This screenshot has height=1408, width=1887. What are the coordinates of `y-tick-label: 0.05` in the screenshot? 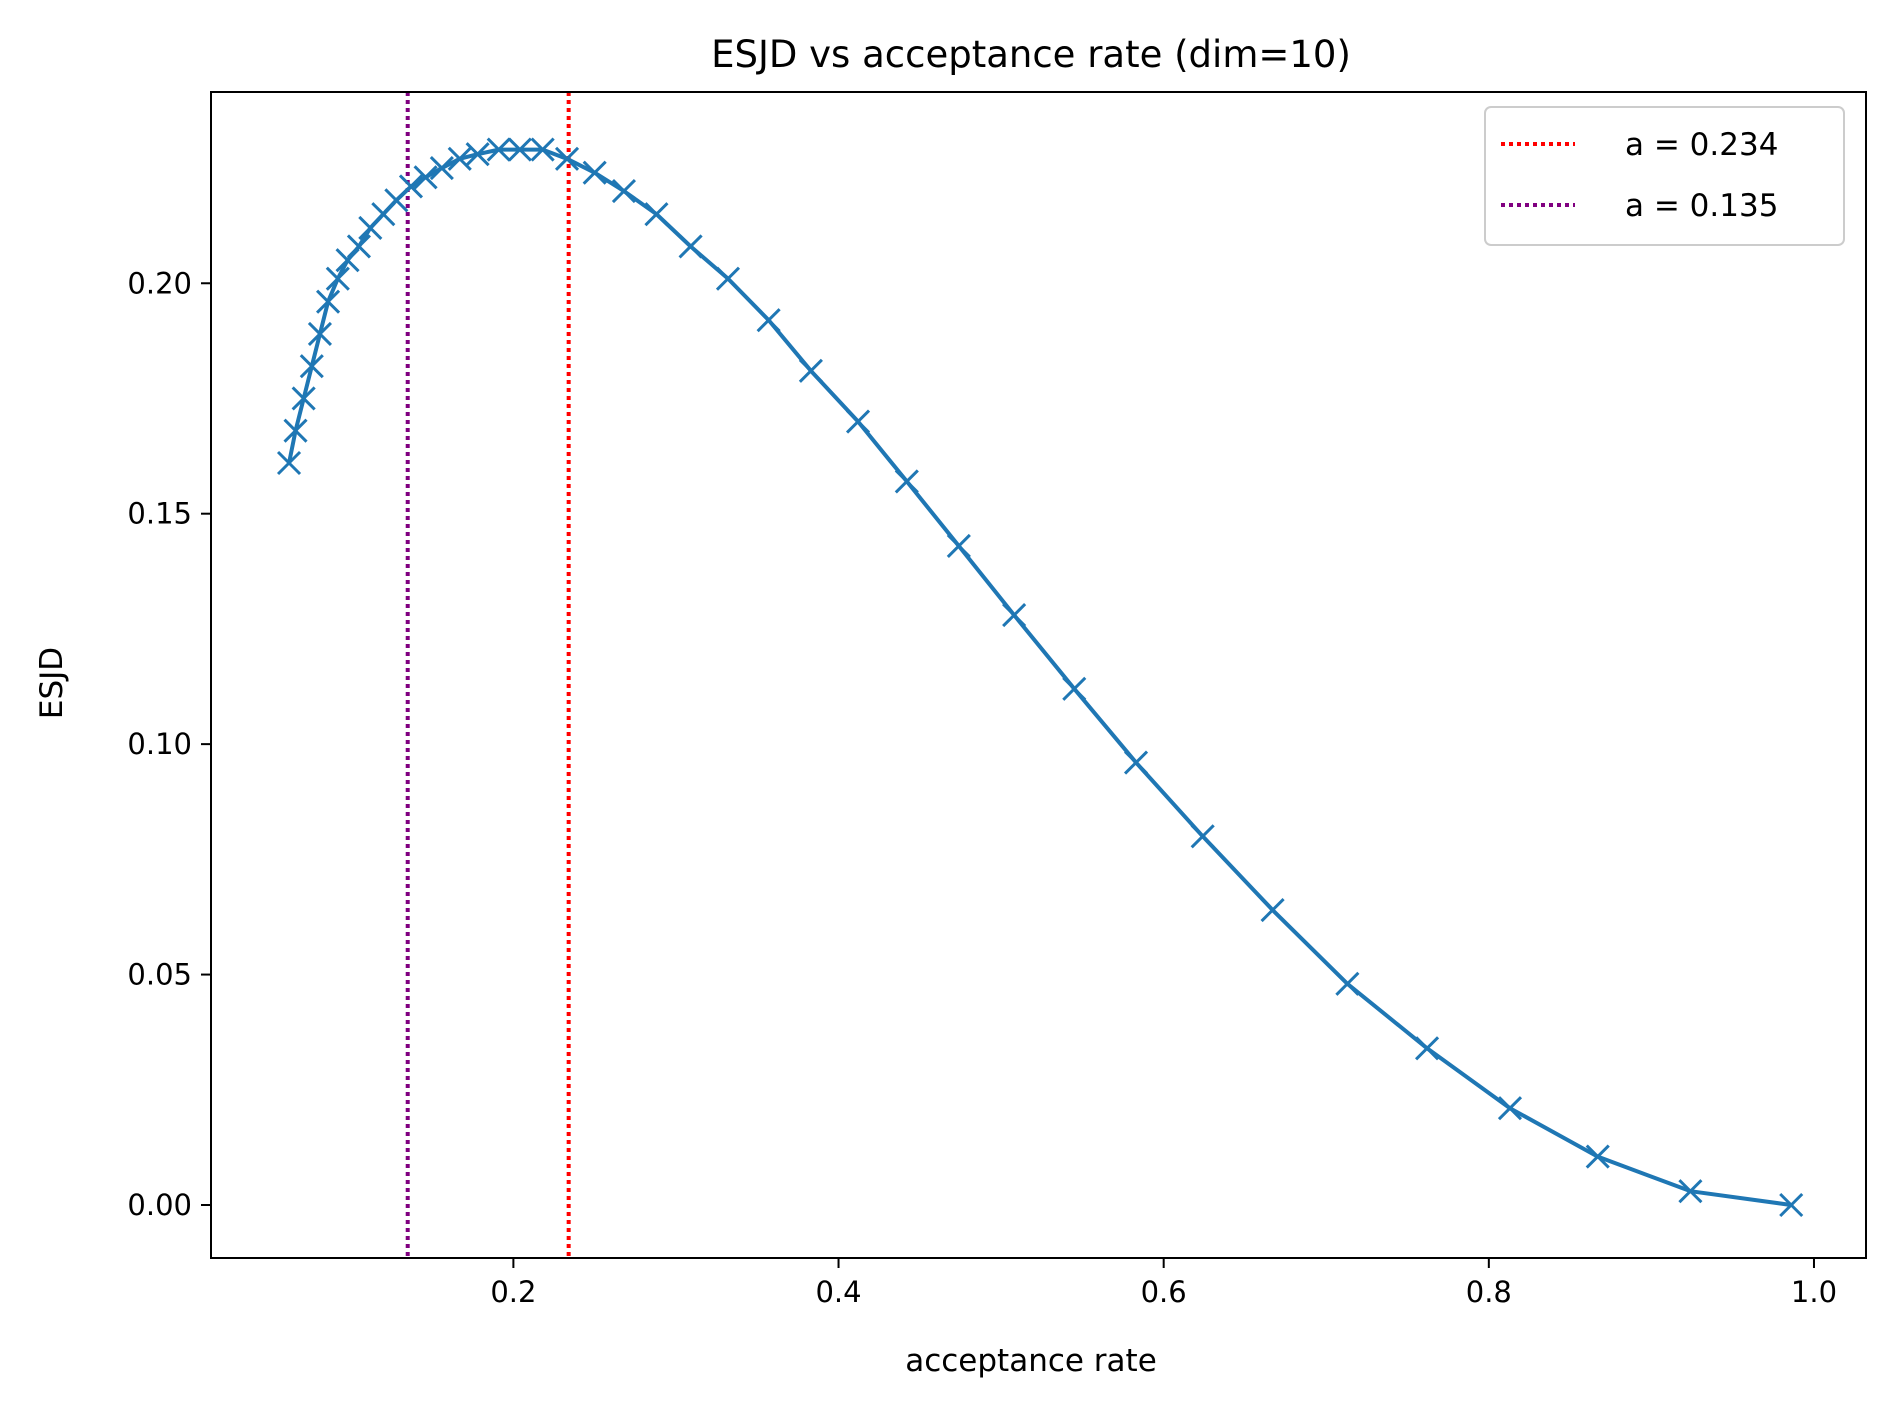 It's located at (159, 975).